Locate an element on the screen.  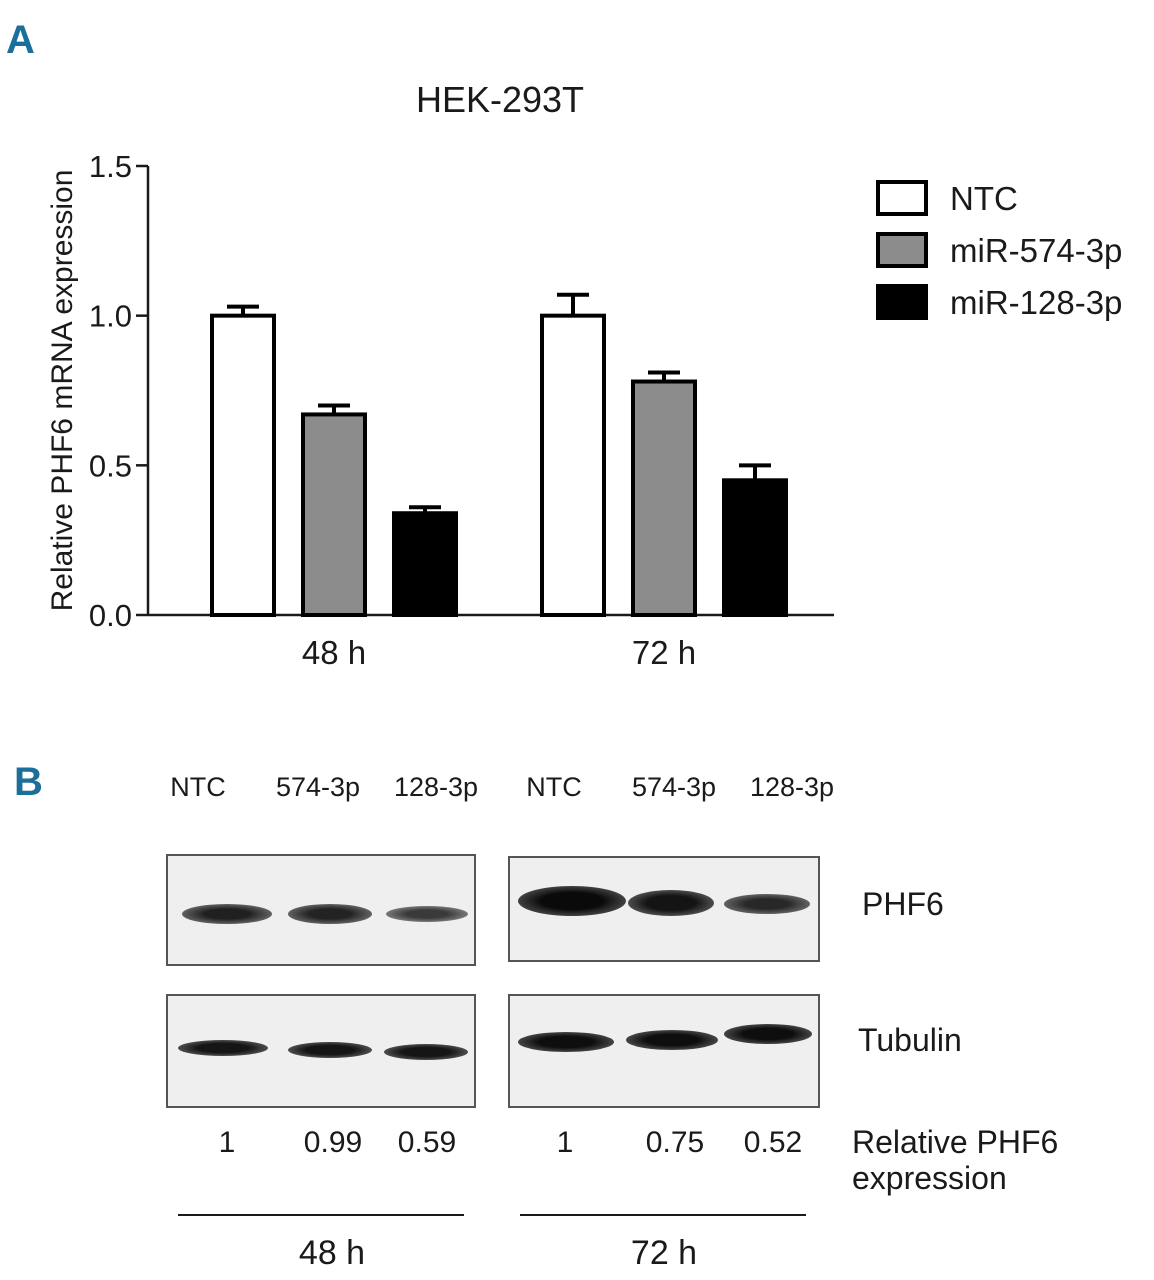
tubulin-blot-48h is located at coordinates (321, 1051).